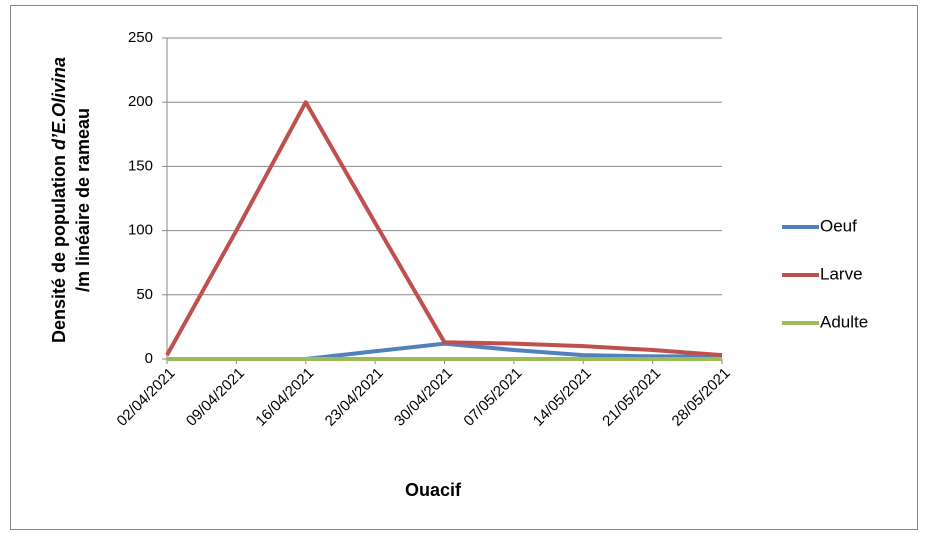 The image size is (926, 541). I want to click on legend-label: Adulte, so click(844, 321).